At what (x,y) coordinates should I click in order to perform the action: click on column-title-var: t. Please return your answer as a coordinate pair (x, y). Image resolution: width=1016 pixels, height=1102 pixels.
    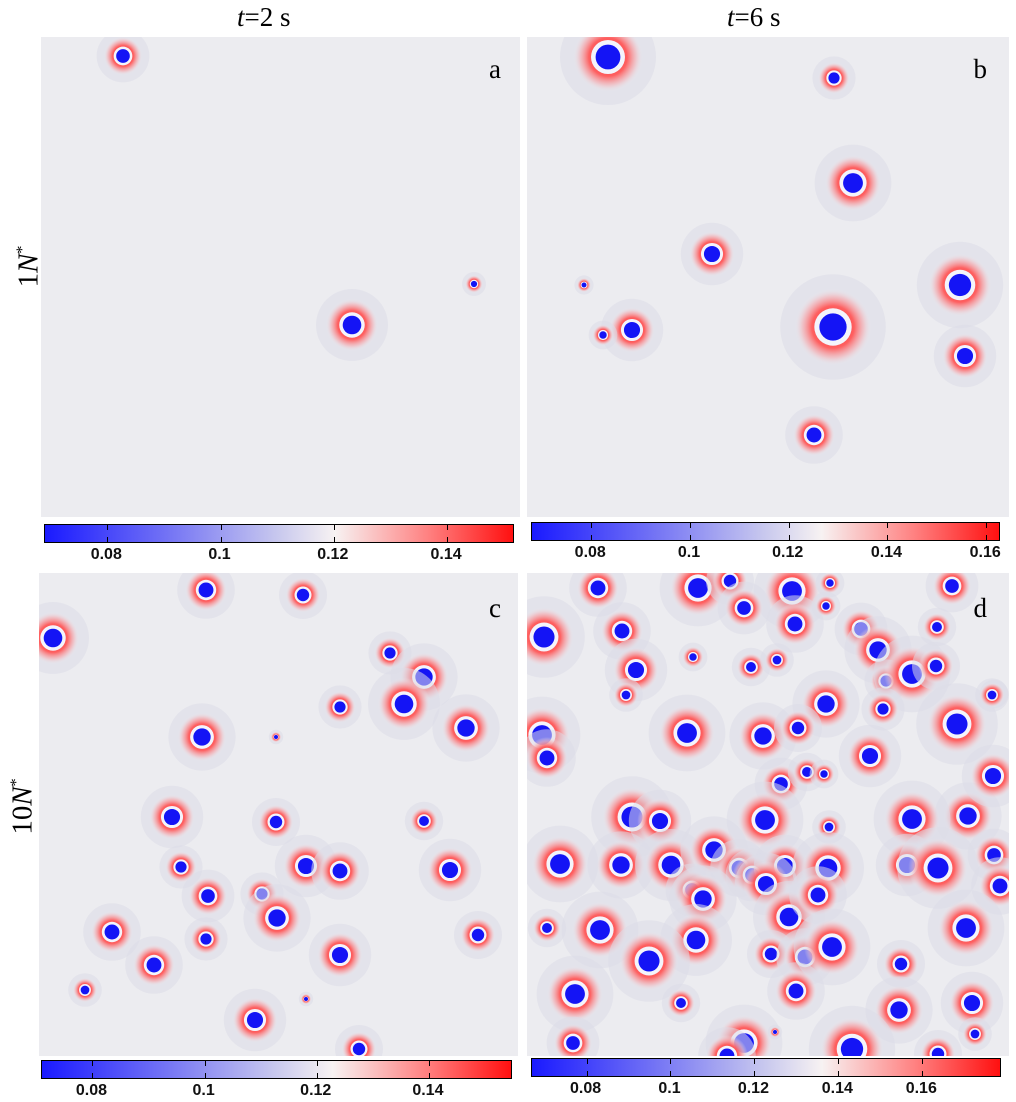
    Looking at the image, I should click on (241, 17).